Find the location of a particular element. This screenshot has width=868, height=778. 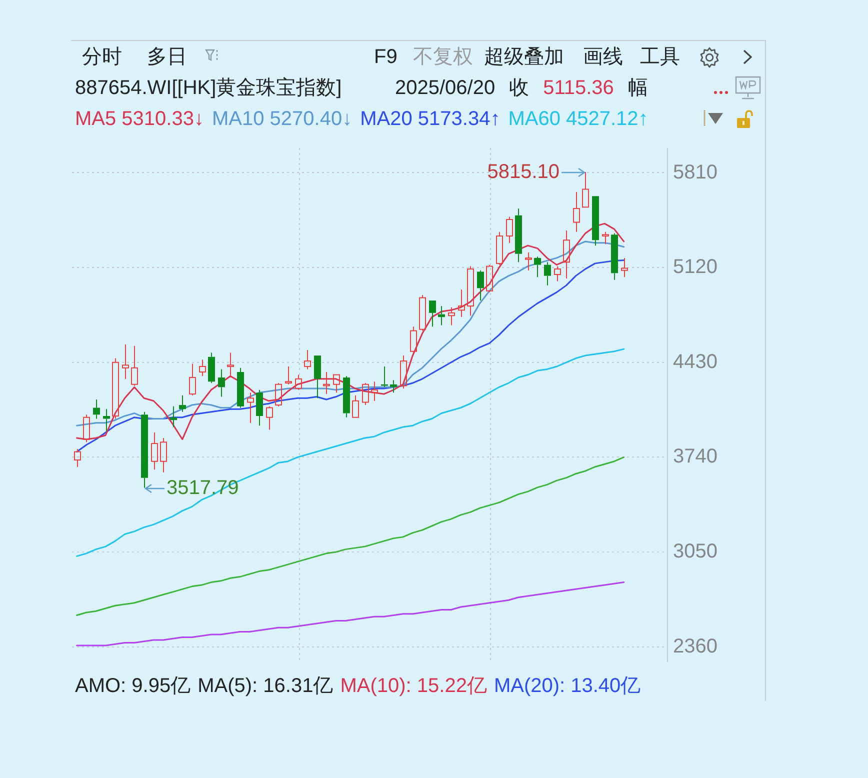

text: MA10 5270.40↓ is located at coordinates (282, 119).